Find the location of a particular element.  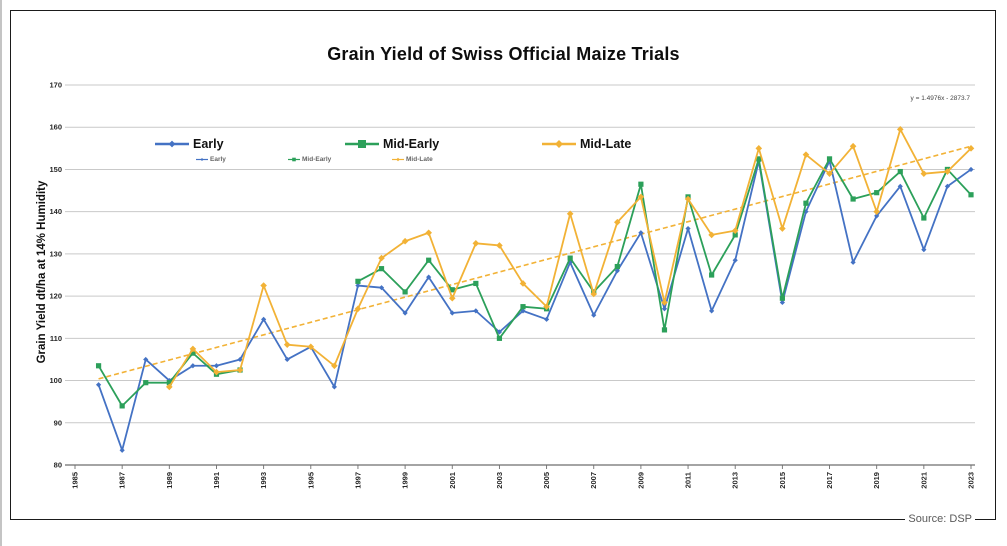

x-tick-label: 2019 is located at coordinates (876, 480).